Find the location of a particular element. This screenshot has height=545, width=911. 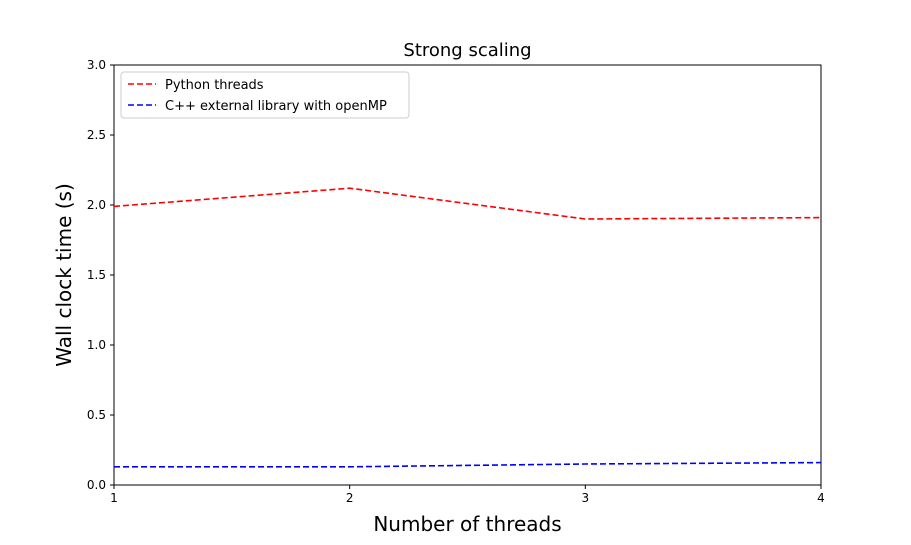

y-tick-label: 3.0 is located at coordinates (96, 65).